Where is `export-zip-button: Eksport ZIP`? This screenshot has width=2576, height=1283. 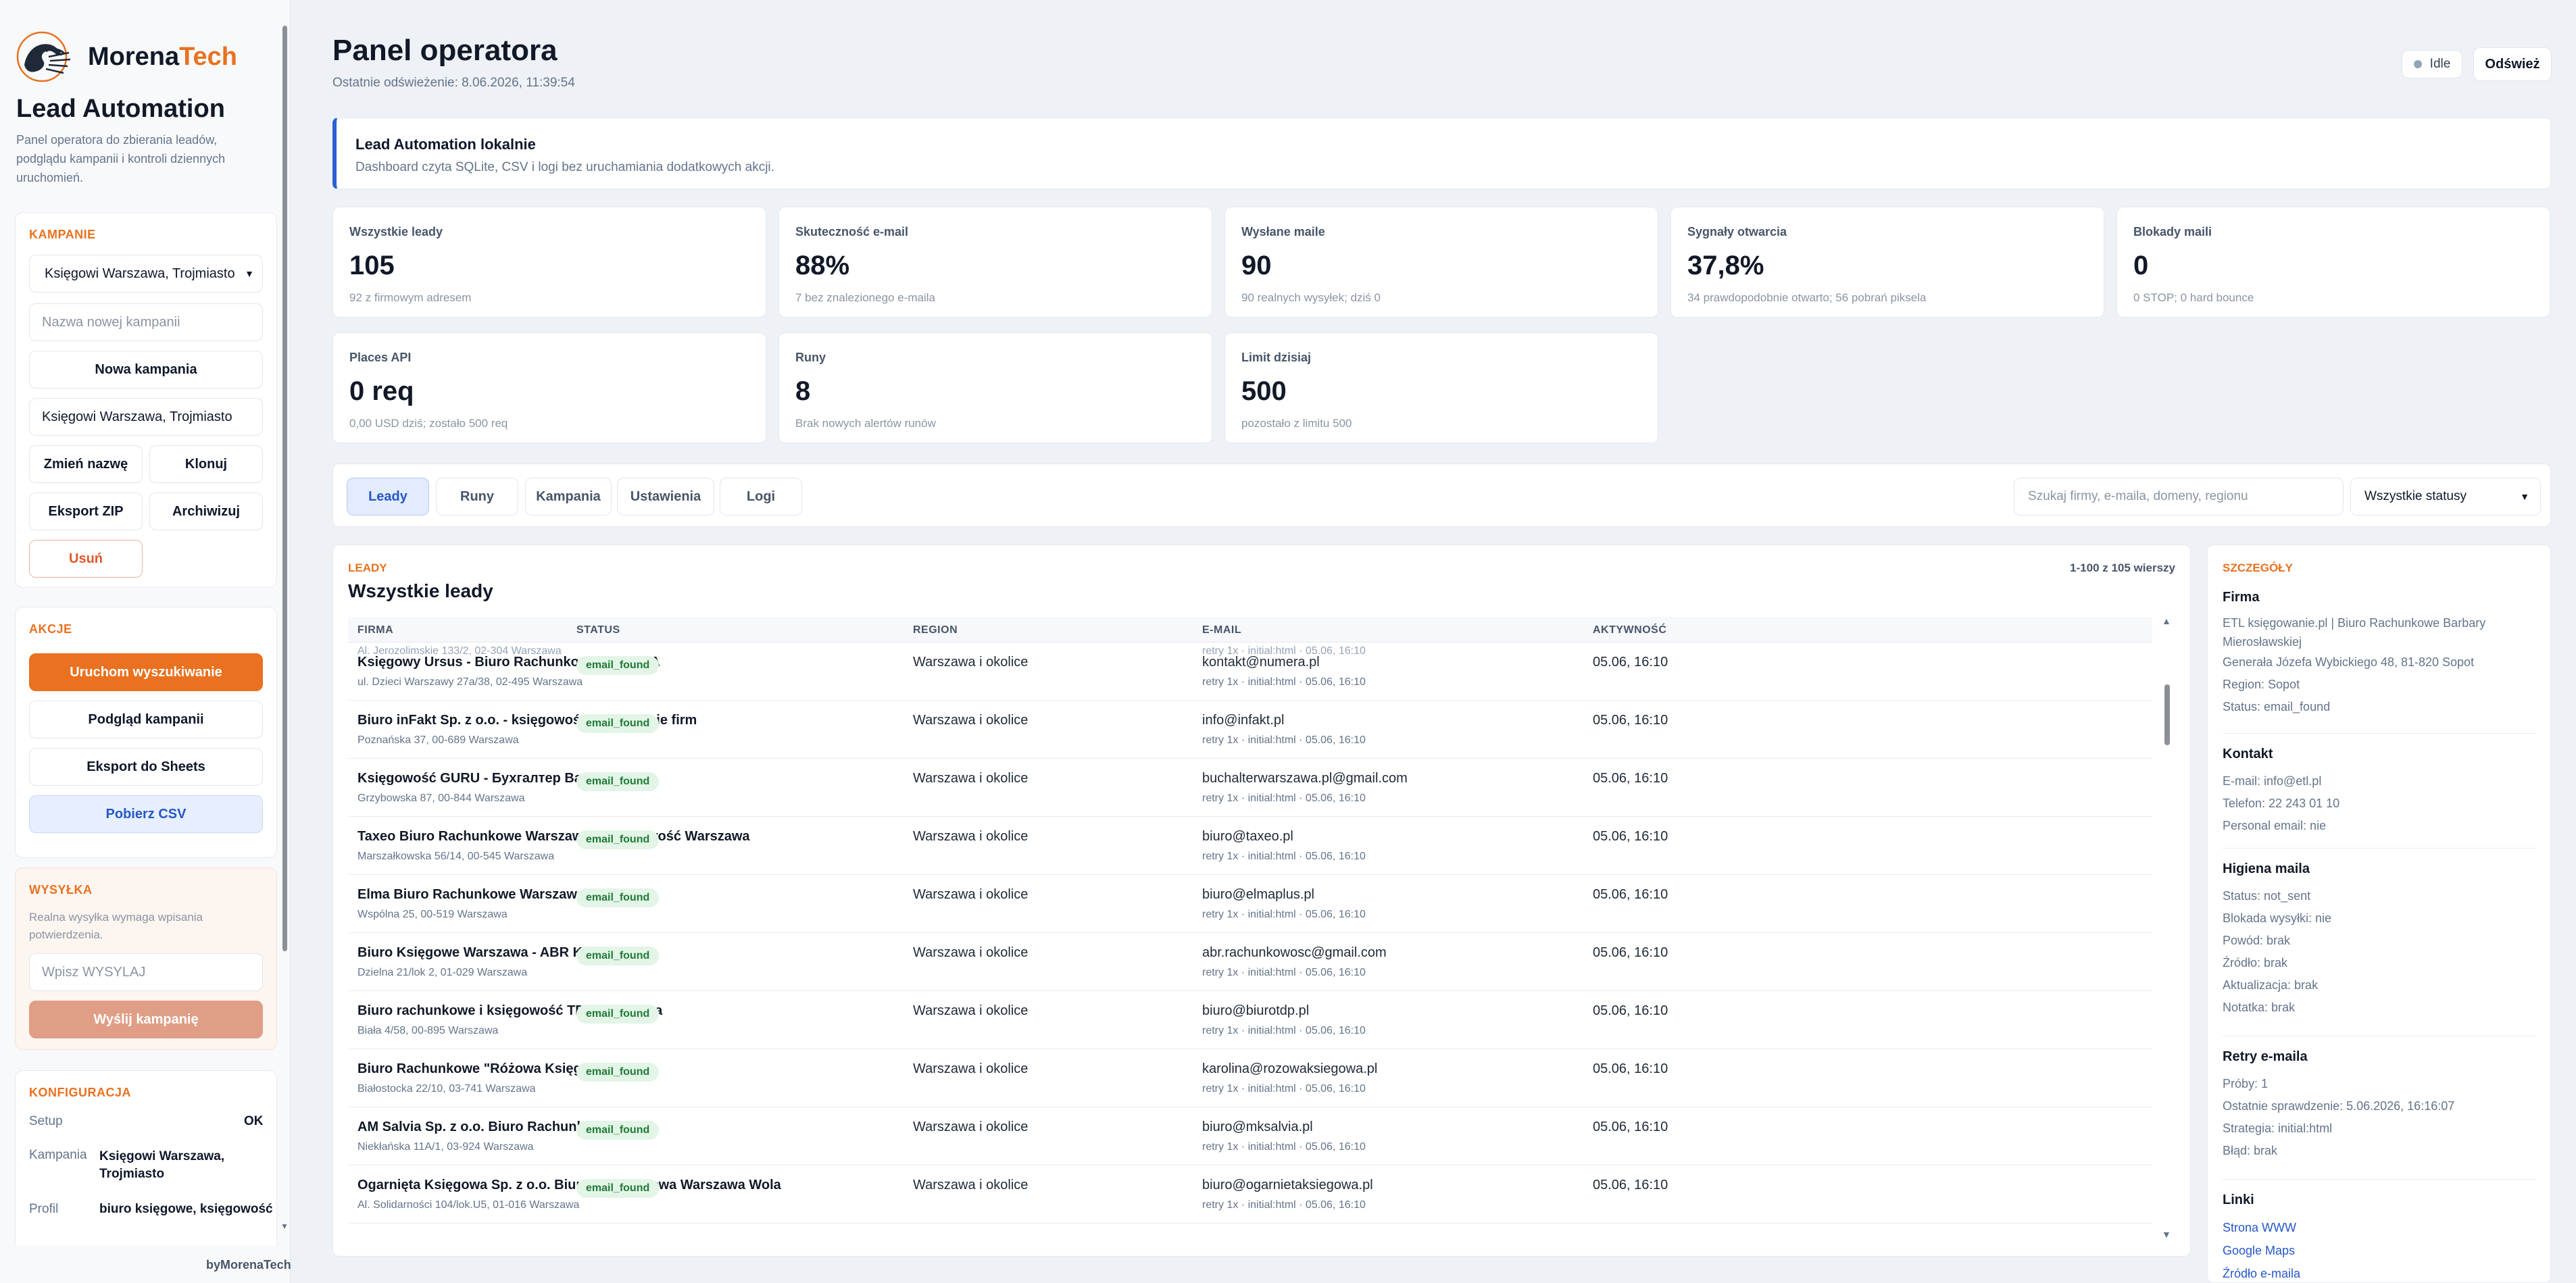 export-zip-button: Eksport ZIP is located at coordinates (86, 512).